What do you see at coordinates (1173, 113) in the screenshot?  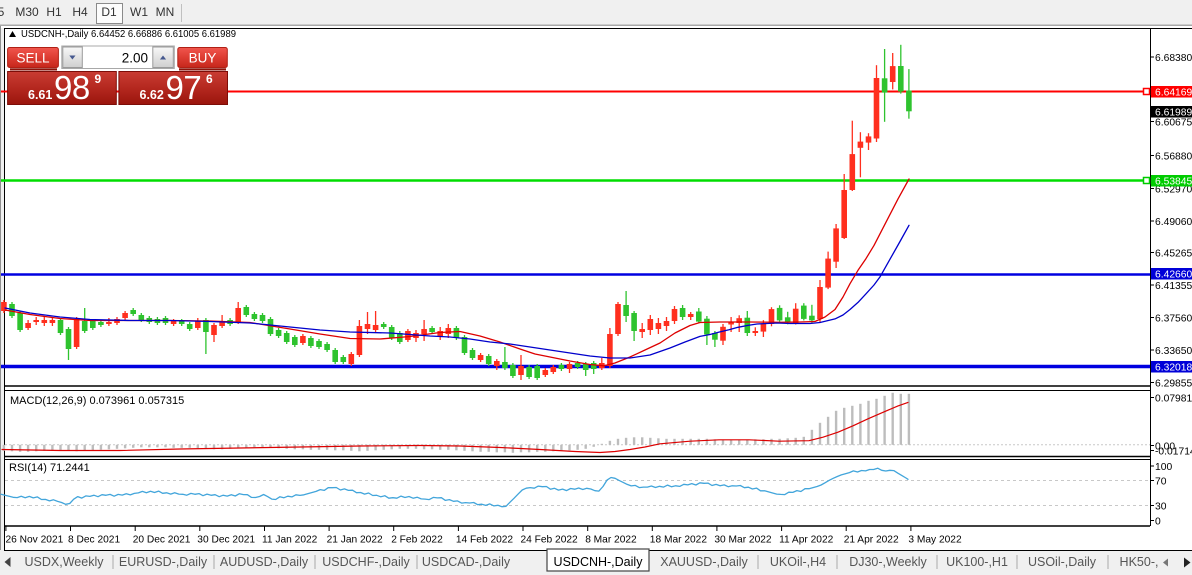 I see `svg-text: 6.61989` at bounding box center [1173, 113].